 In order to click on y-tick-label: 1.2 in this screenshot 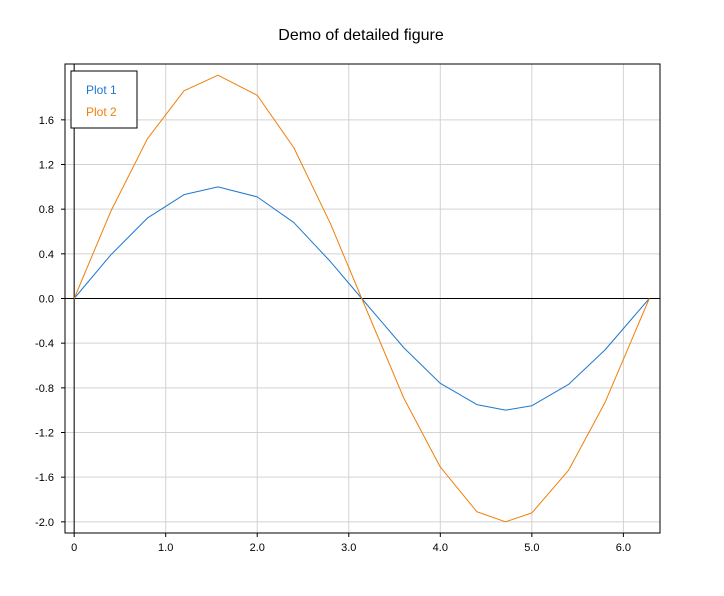, I will do `click(46, 166)`.